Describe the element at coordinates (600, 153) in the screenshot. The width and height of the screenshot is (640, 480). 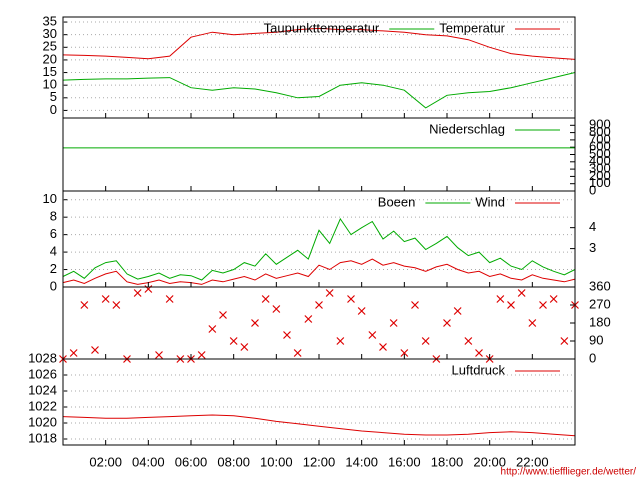
I see `y2-tick-label: 500` at that location.